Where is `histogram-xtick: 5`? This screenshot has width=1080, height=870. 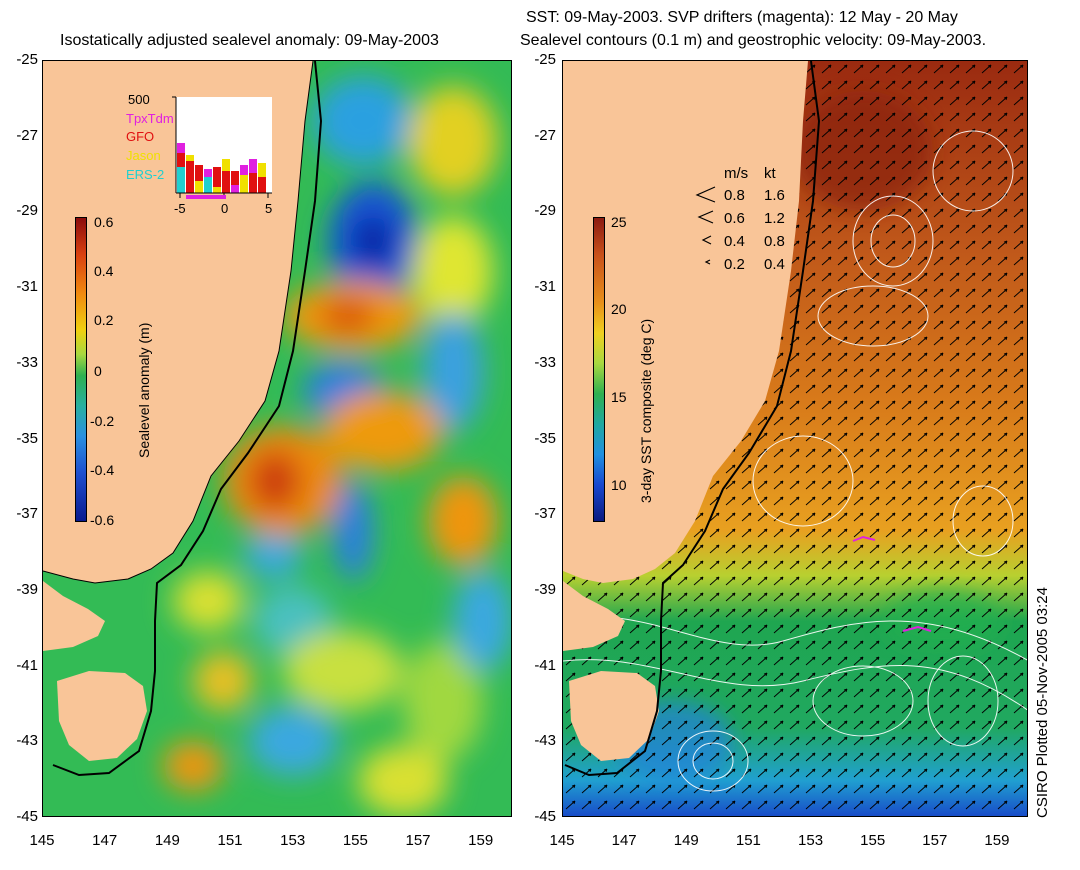
histogram-xtick: 5 is located at coordinates (269, 208).